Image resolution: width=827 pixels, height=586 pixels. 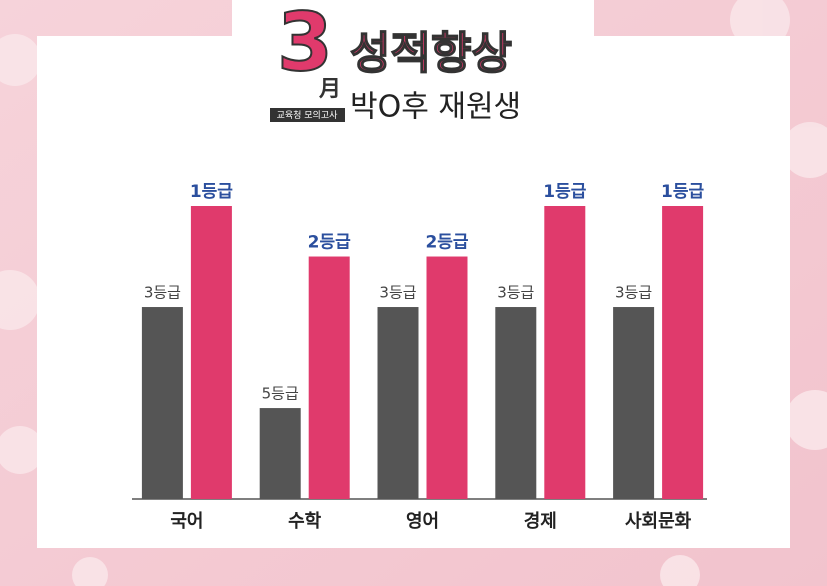 What do you see at coordinates (435, 107) in the screenshot?
I see `chart-subtitle: 박O후 재원생` at bounding box center [435, 107].